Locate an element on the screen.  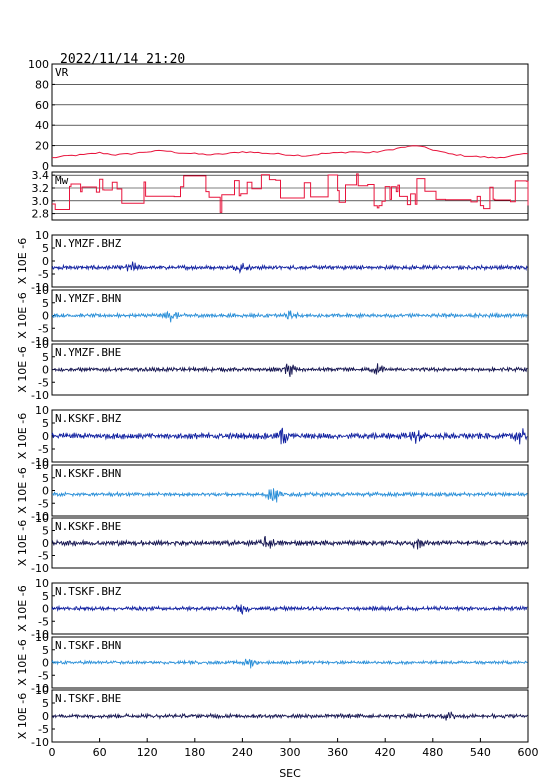
panel-label: N.TSKF.BHZ is located at coordinates (88, 591).